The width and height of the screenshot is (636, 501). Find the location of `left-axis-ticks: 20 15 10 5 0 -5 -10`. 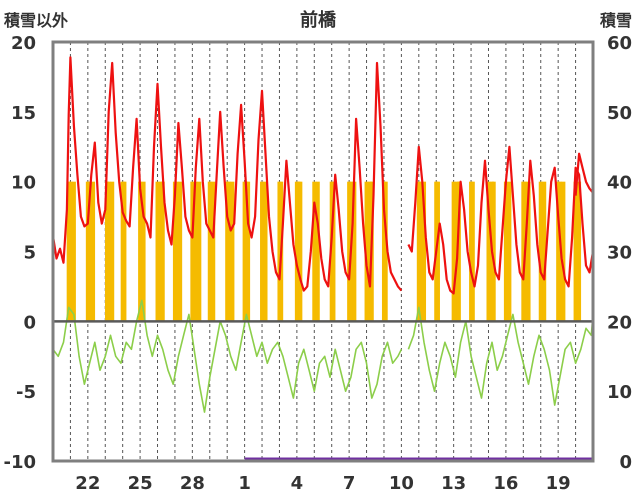

left-axis-ticks: 20 15 10 5 0 -5 -10 is located at coordinates (19, 253).